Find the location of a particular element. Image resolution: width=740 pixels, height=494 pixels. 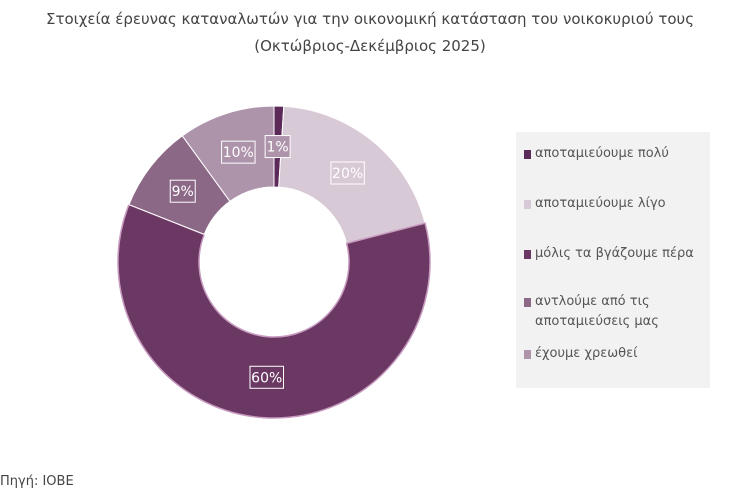

legend-label: μόλις τα βγάζουμε πέρα is located at coordinates (614, 253).